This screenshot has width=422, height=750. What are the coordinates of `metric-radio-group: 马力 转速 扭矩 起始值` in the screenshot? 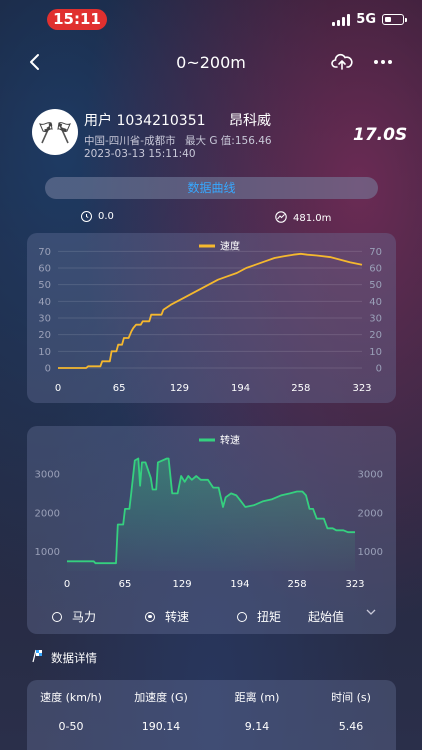 It's located at (198, 616).